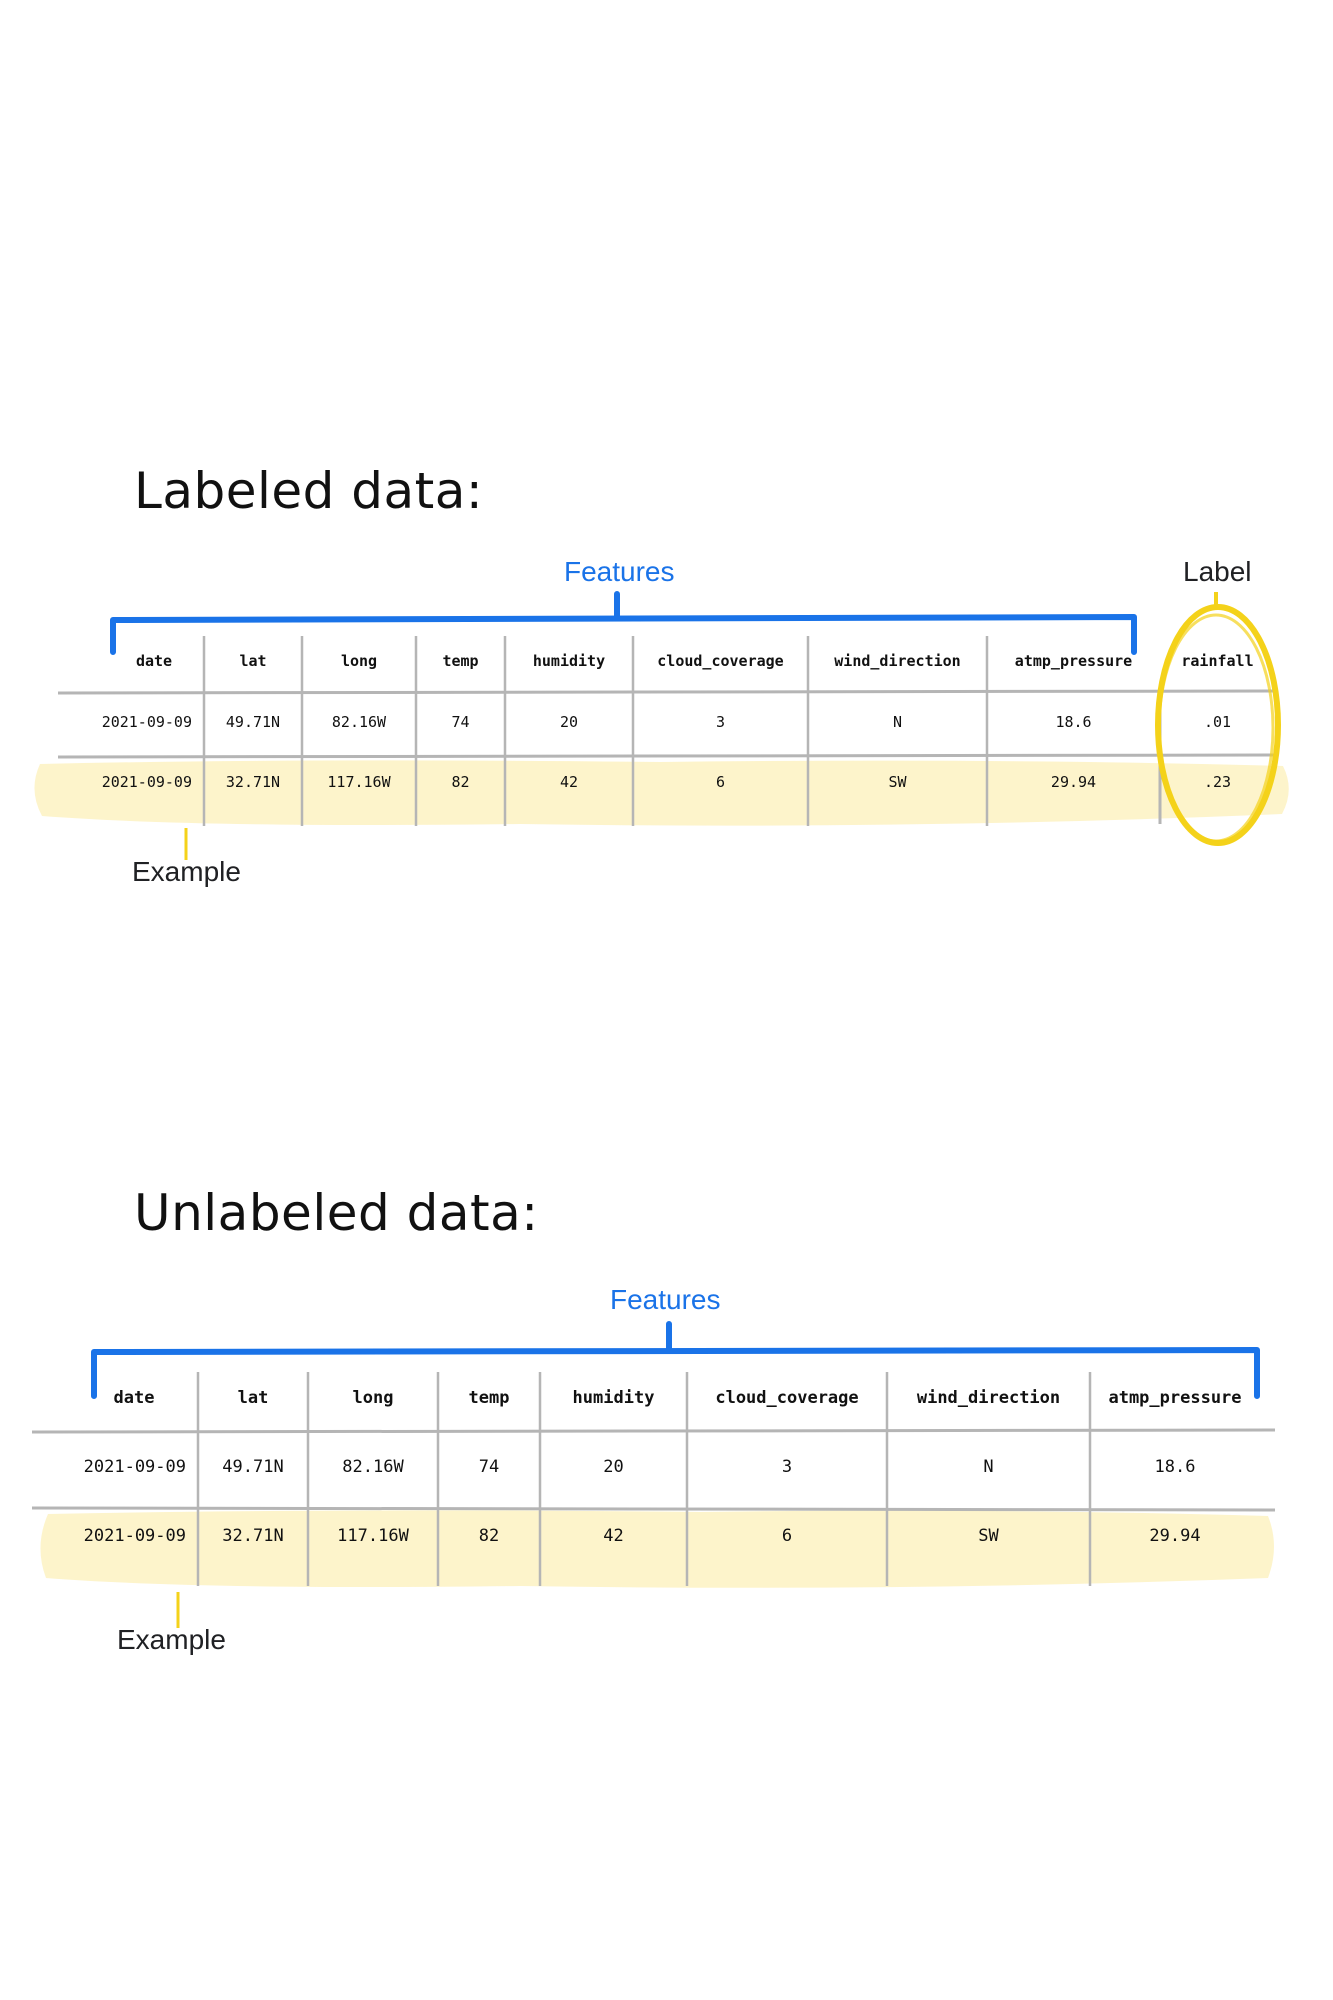  I want to click on unlabeled-data-title: Unlabeled data:, so click(336, 1213).